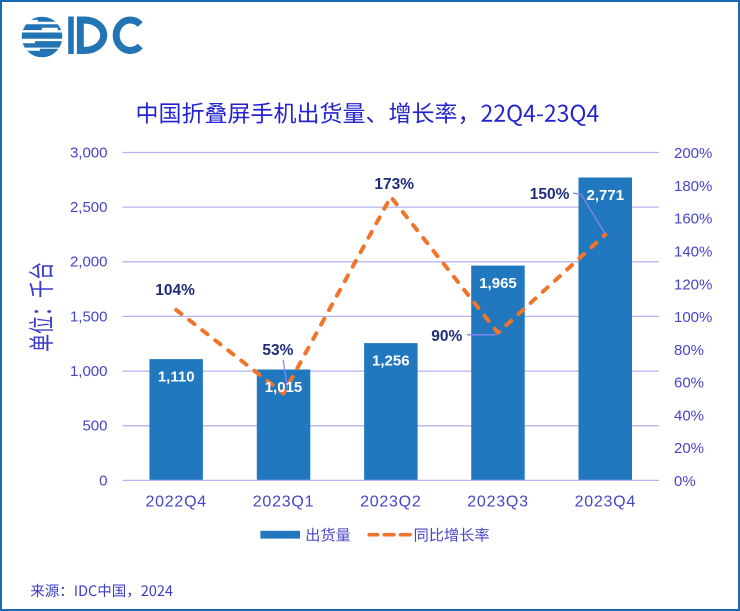  I want to click on svg-text: 1,015, so click(284, 387).